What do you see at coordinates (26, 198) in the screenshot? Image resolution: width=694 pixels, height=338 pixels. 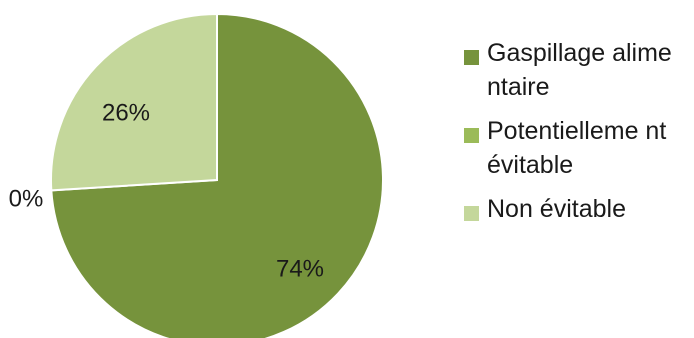 I see `data-label-potentiellement-evitable: 0%` at bounding box center [26, 198].